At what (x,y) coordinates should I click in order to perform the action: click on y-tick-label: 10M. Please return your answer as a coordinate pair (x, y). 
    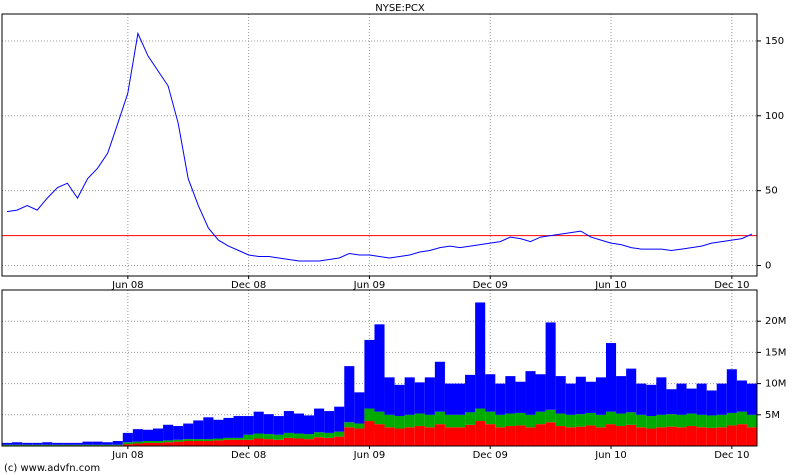
    Looking at the image, I should click on (775, 384).